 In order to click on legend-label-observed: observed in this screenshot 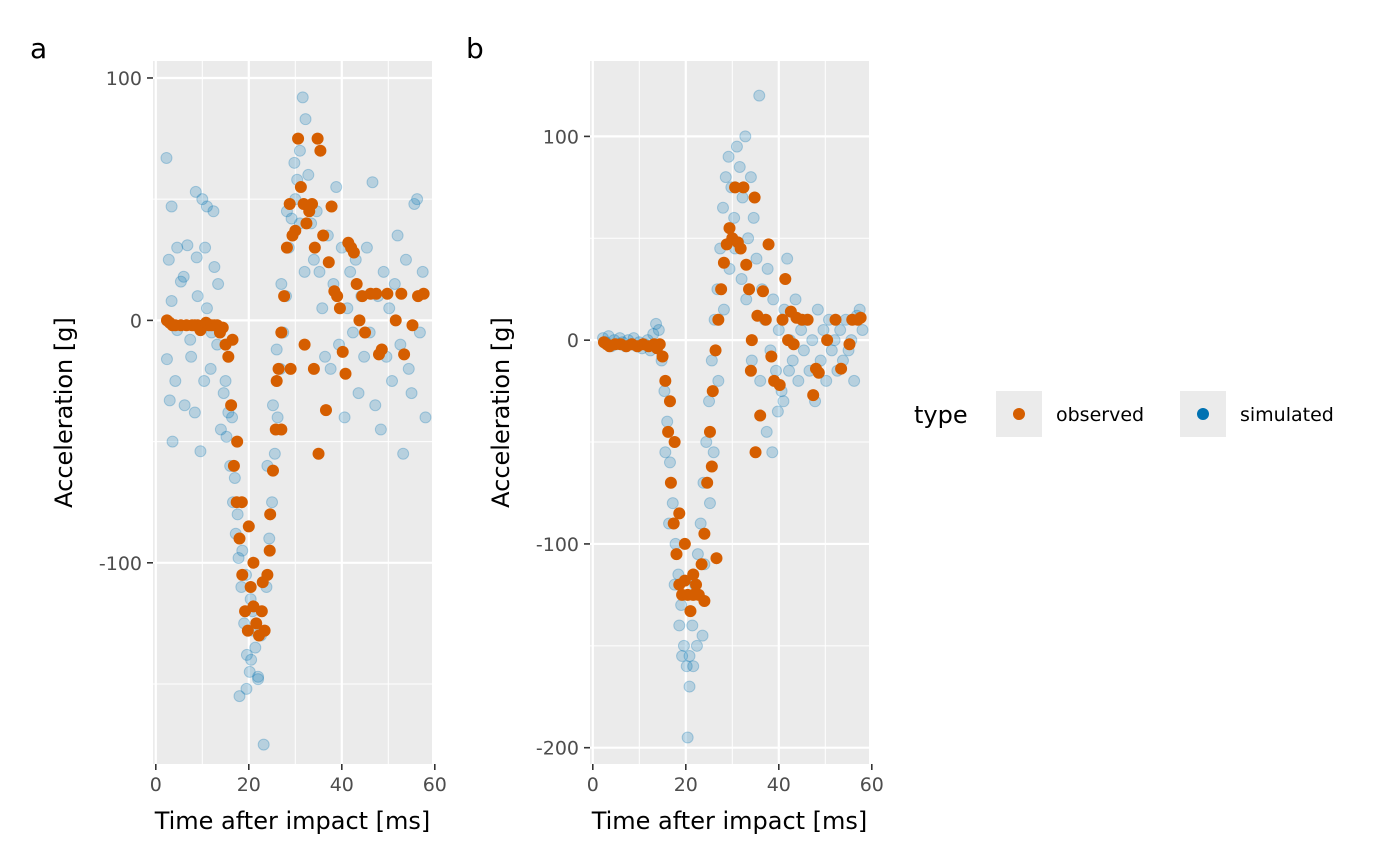, I will do `click(1100, 415)`.